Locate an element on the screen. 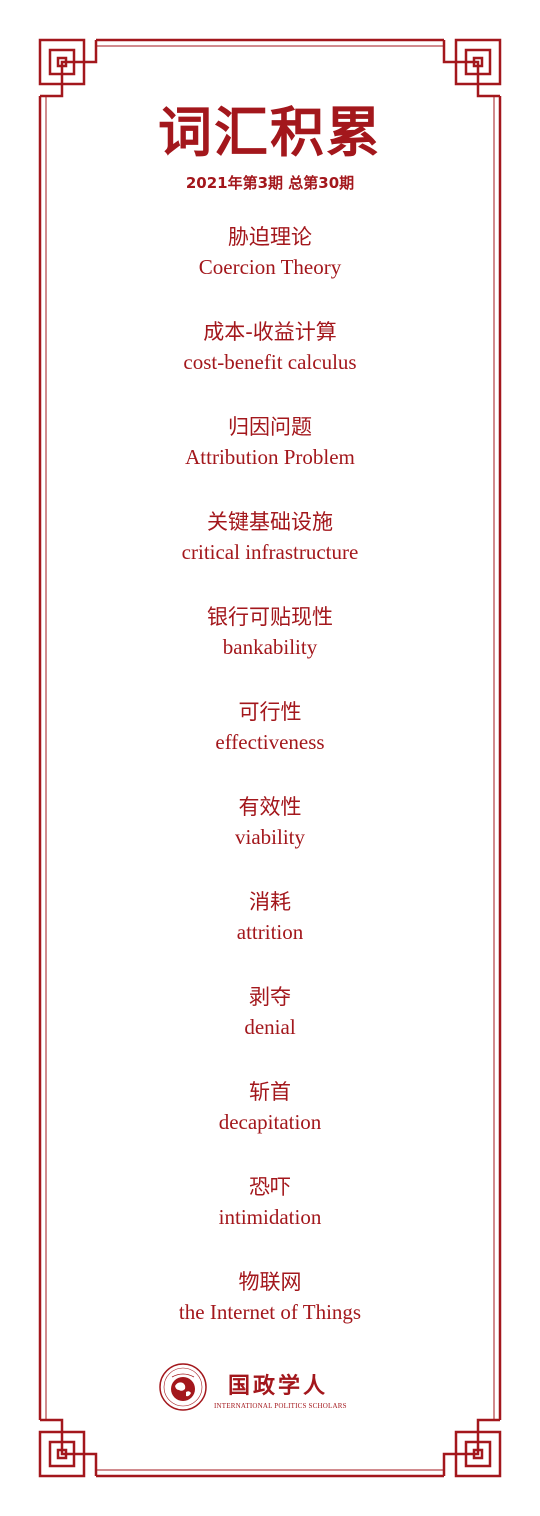 The width and height of the screenshot is (540, 1516). vocab-item: 恐吓 intimidation is located at coordinates (270, 1219).